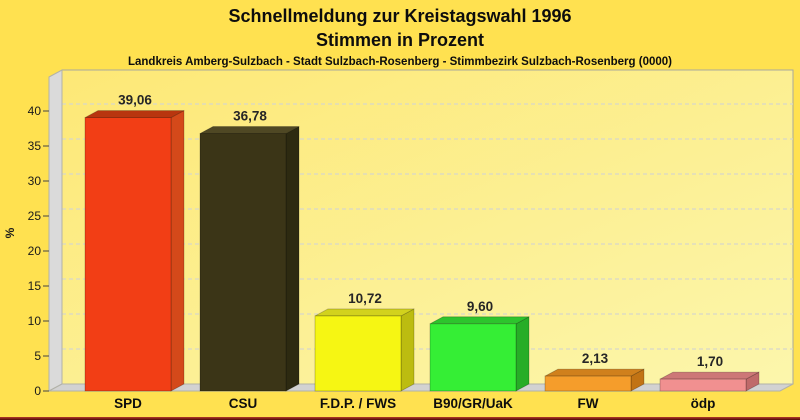 The image size is (800, 420). I want to click on report-title-line2: Stimmen in Prozent, so click(400, 40).